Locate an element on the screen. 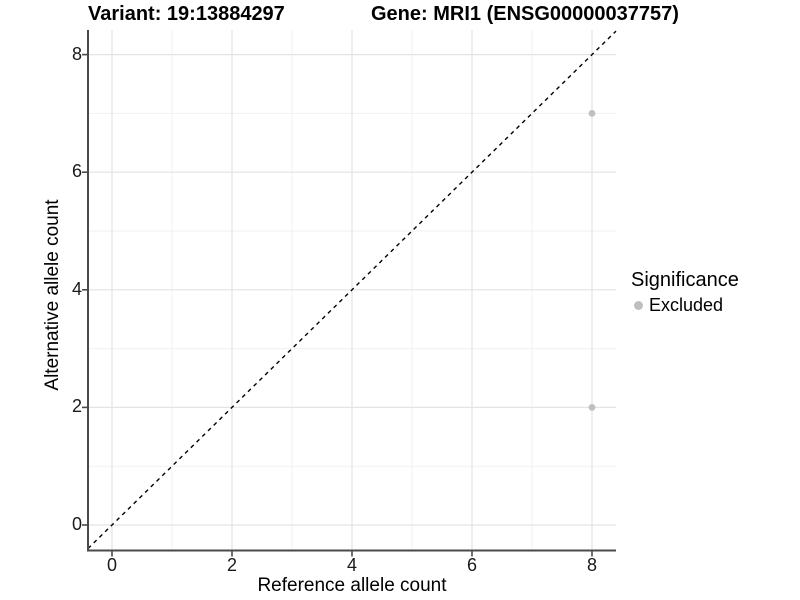  gene-title: Gene: MRI1 (ENSG00000037757) is located at coordinates (525, 14).